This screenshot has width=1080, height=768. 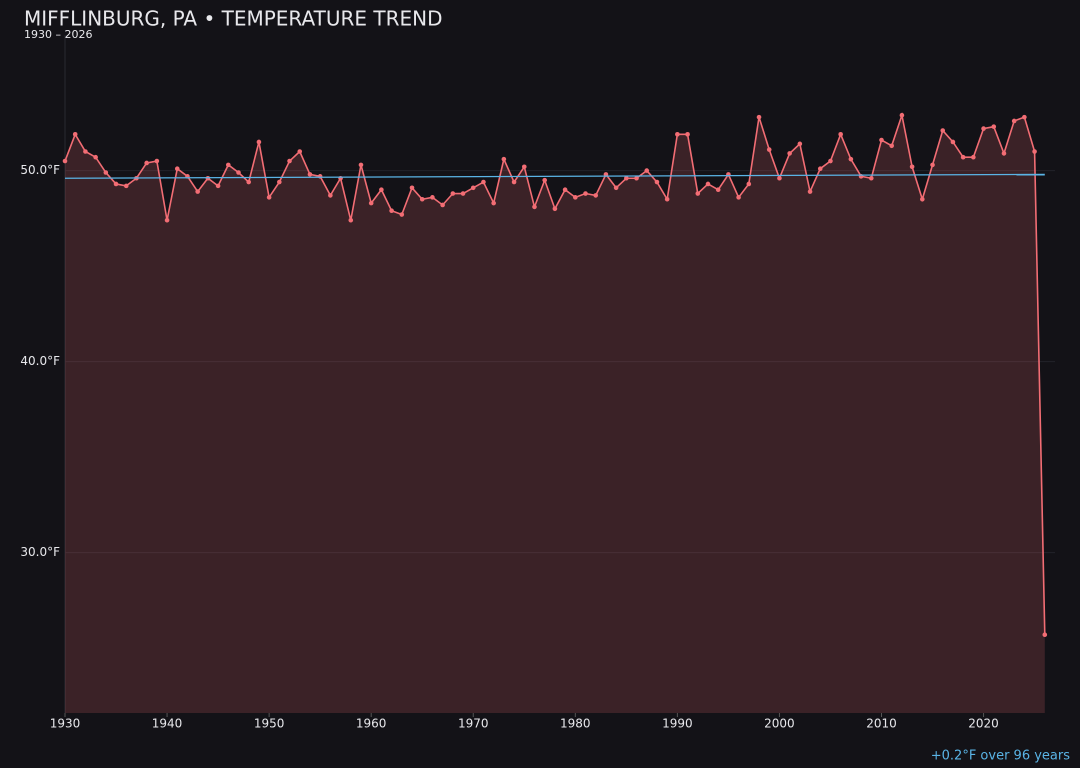 What do you see at coordinates (473, 724) in the screenshot?
I see `x-tick-label: 1970` at bounding box center [473, 724].